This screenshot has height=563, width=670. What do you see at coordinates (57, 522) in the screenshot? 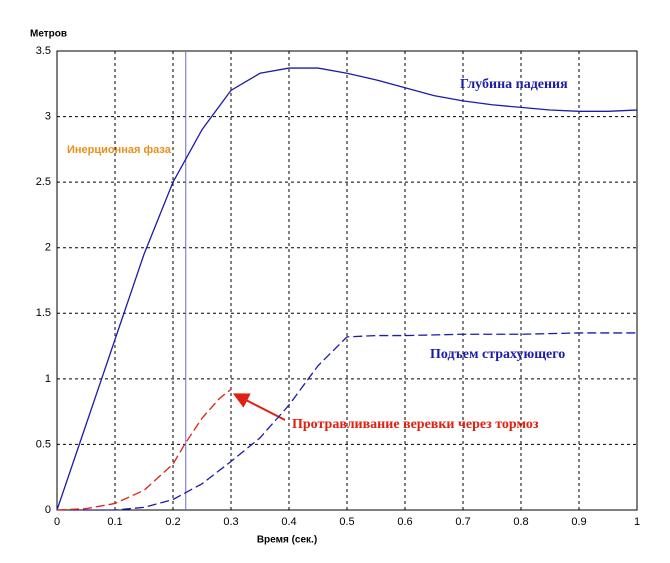
I see `x-tick-label: 0` at bounding box center [57, 522].